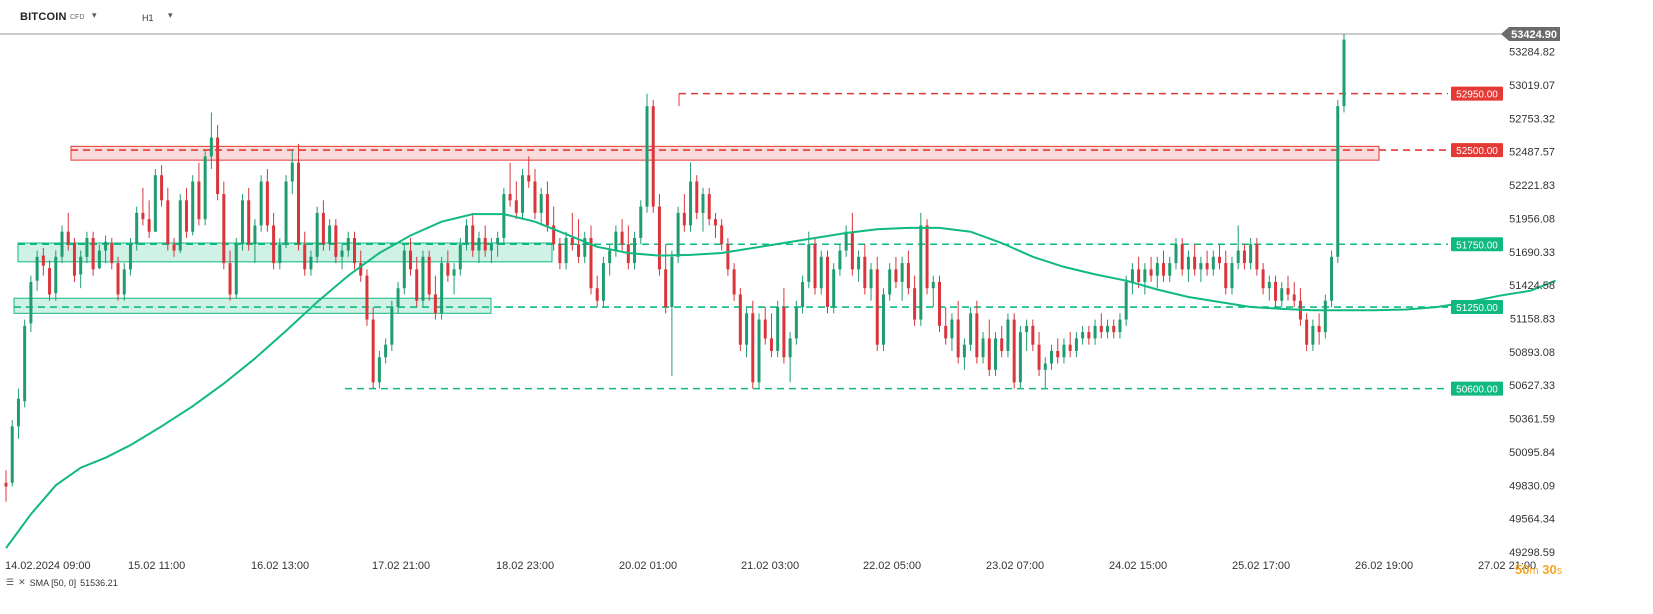 The width and height of the screenshot is (1653, 614). I want to click on y-tick-label: 51158.83, so click(1532, 319).